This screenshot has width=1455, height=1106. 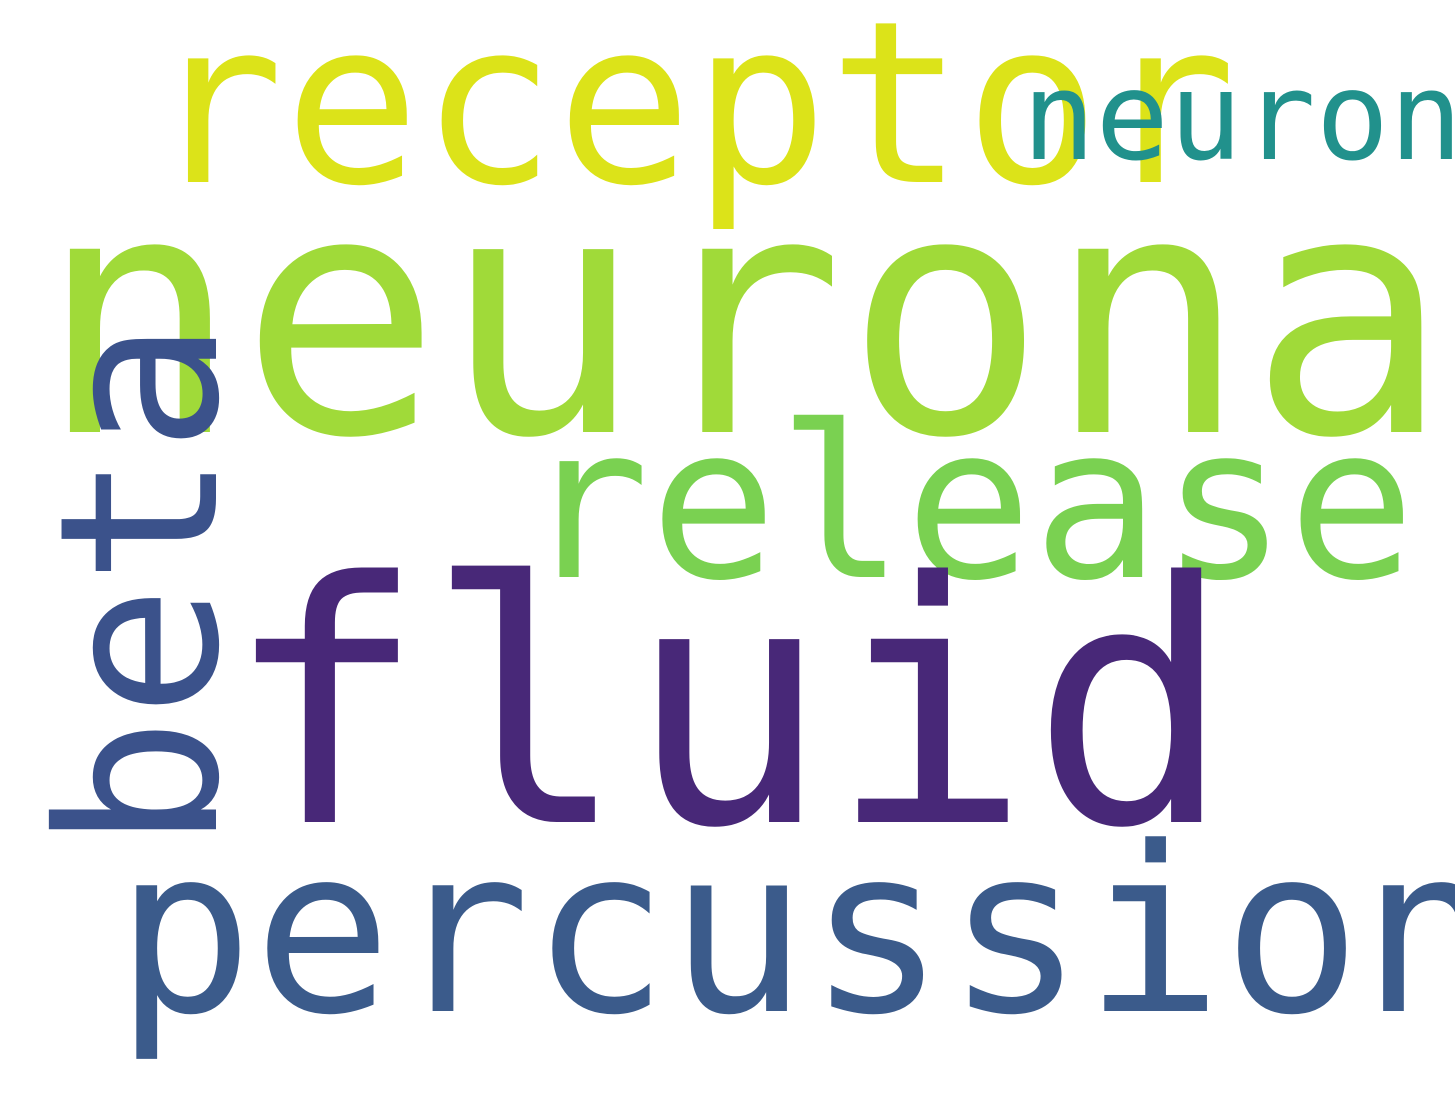 I want to click on word-beta: beta, so click(x=140, y=585).